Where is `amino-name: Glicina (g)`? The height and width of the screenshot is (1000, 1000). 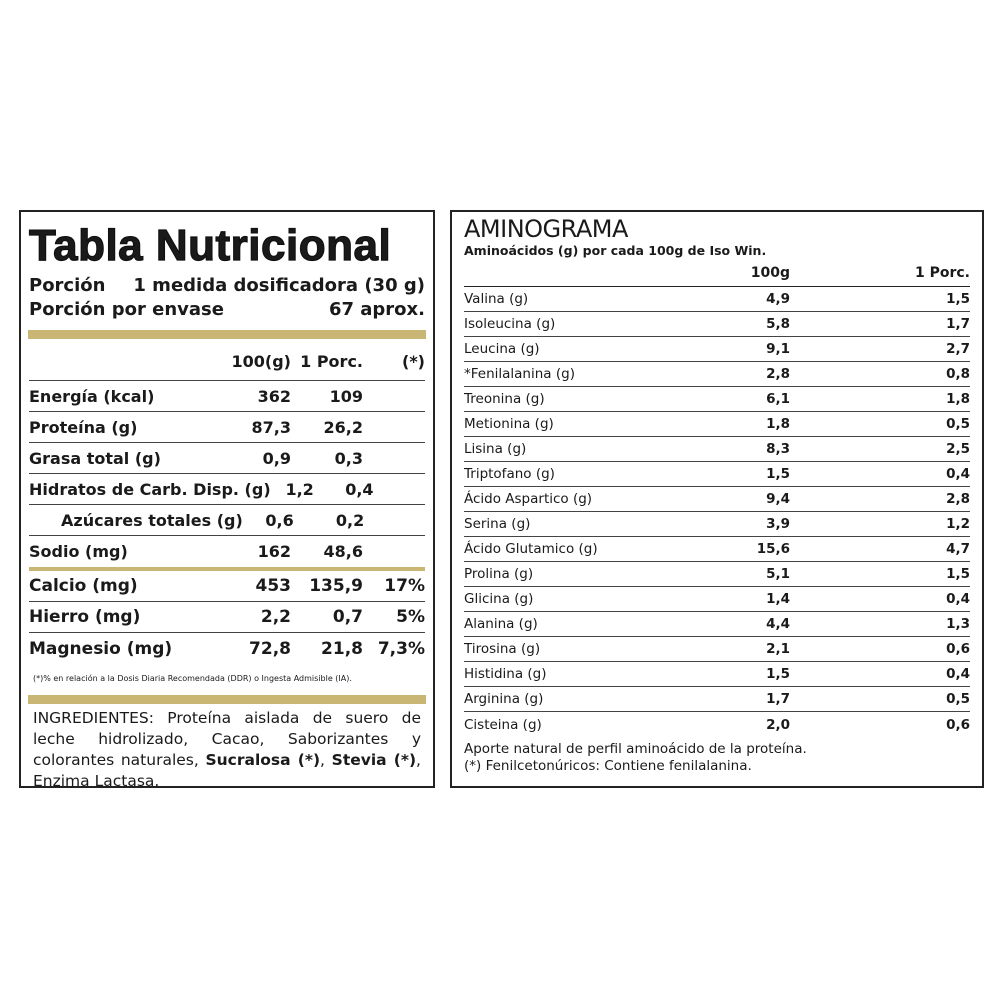 amino-name: Glicina (g) is located at coordinates (499, 599).